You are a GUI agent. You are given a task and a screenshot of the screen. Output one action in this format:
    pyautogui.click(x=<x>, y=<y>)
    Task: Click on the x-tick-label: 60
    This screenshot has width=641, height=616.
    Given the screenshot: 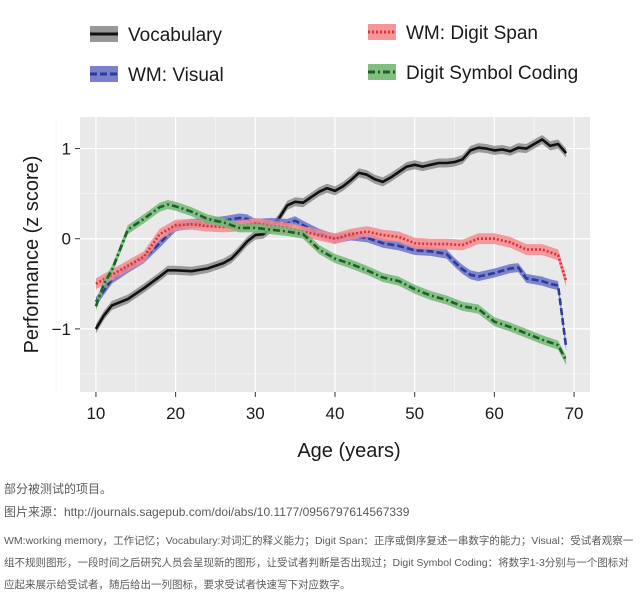 What is the action you would take?
    pyautogui.click(x=494, y=413)
    